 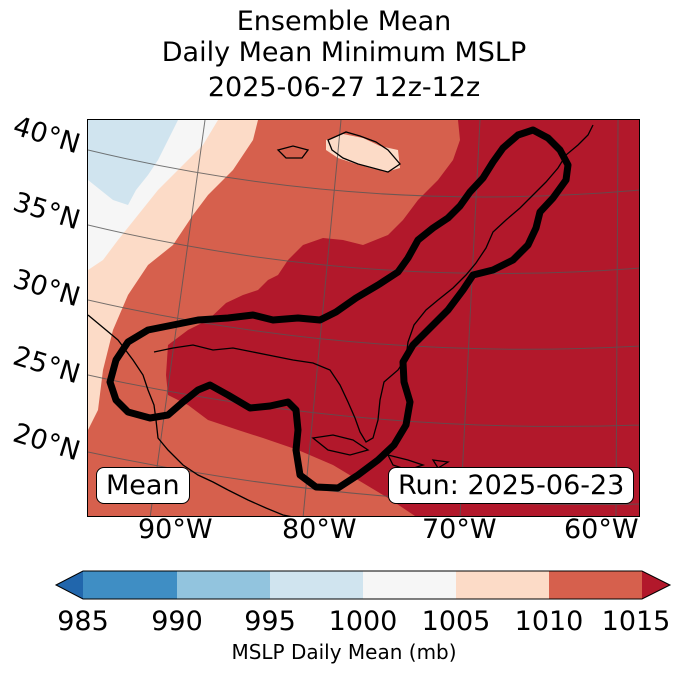 I want to click on colorbar-extend-high, so click(x=656, y=585).